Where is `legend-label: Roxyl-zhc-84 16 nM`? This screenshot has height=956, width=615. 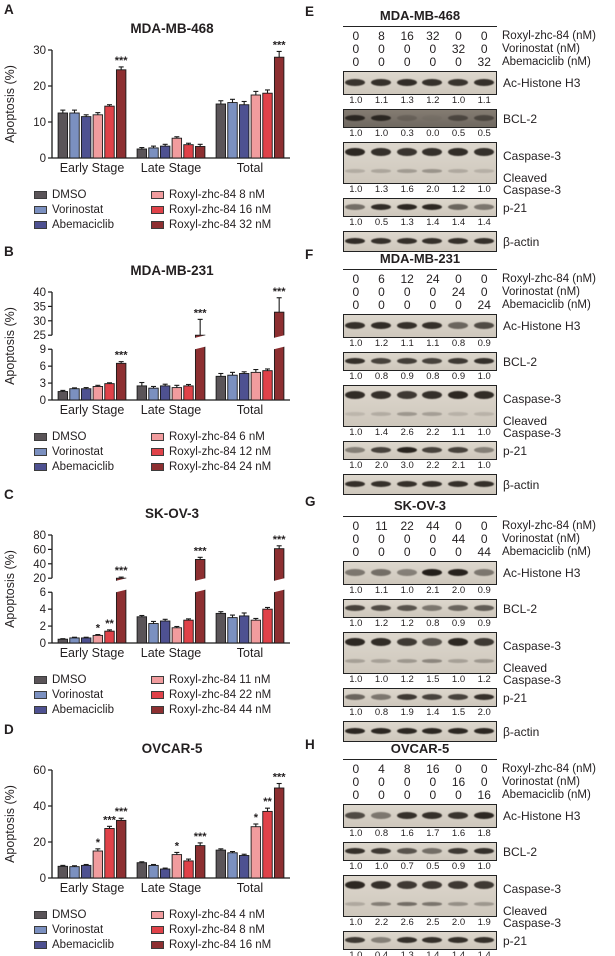 legend-label: Roxyl-zhc-84 16 nM is located at coordinates (220, 209).